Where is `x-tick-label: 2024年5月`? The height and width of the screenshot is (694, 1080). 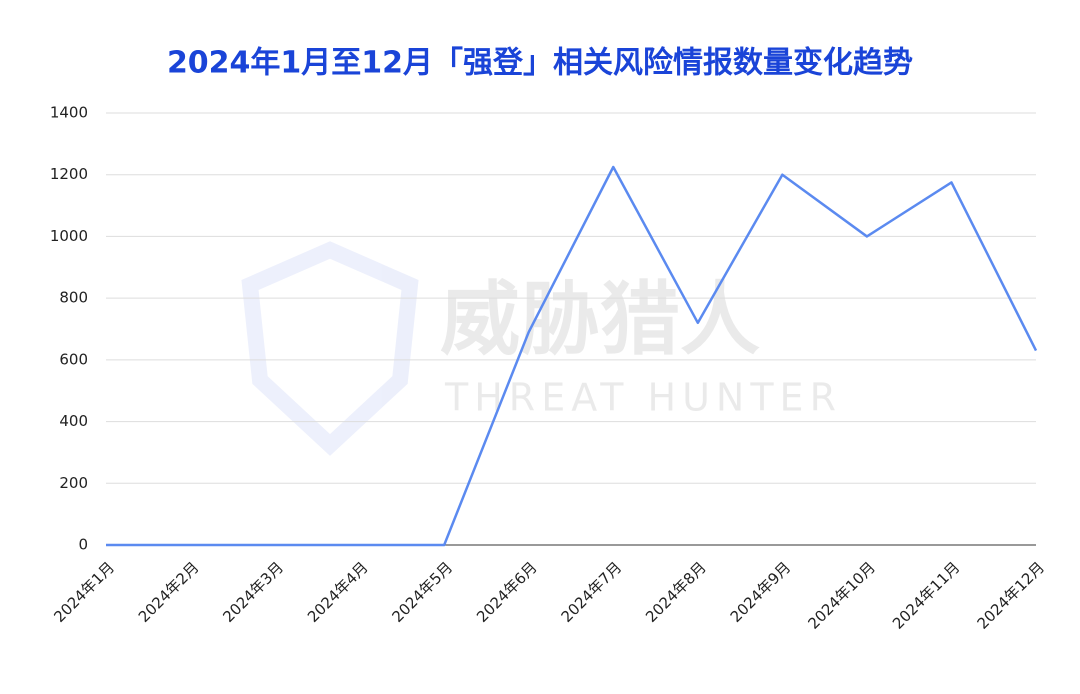
x-tick-label: 2024年5月 is located at coordinates (423, 592).